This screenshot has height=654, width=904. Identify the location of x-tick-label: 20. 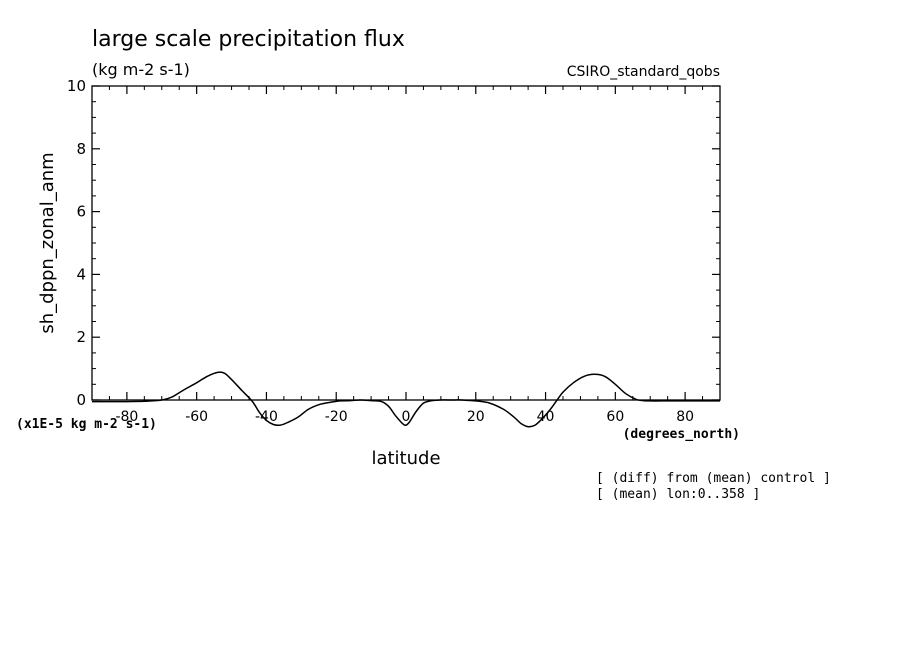
(476, 417).